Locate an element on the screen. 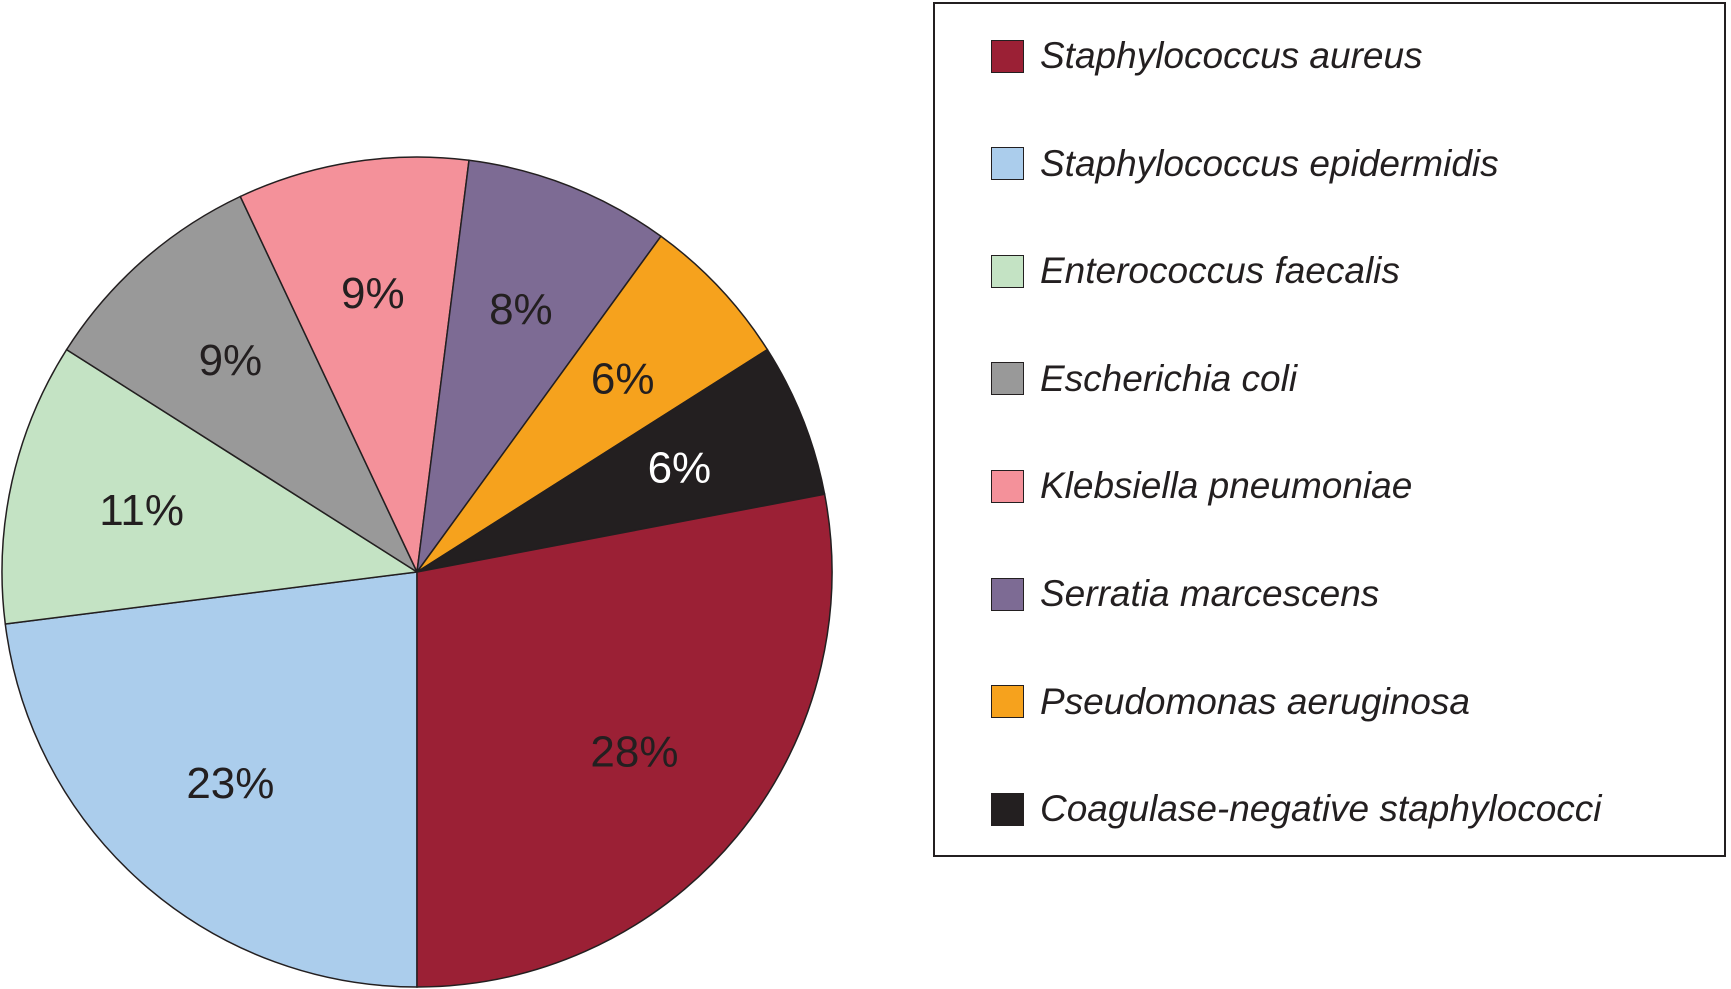 The image size is (1731, 989). legend-item: Staphylococcus epidermidis is located at coordinates (1245, 163).